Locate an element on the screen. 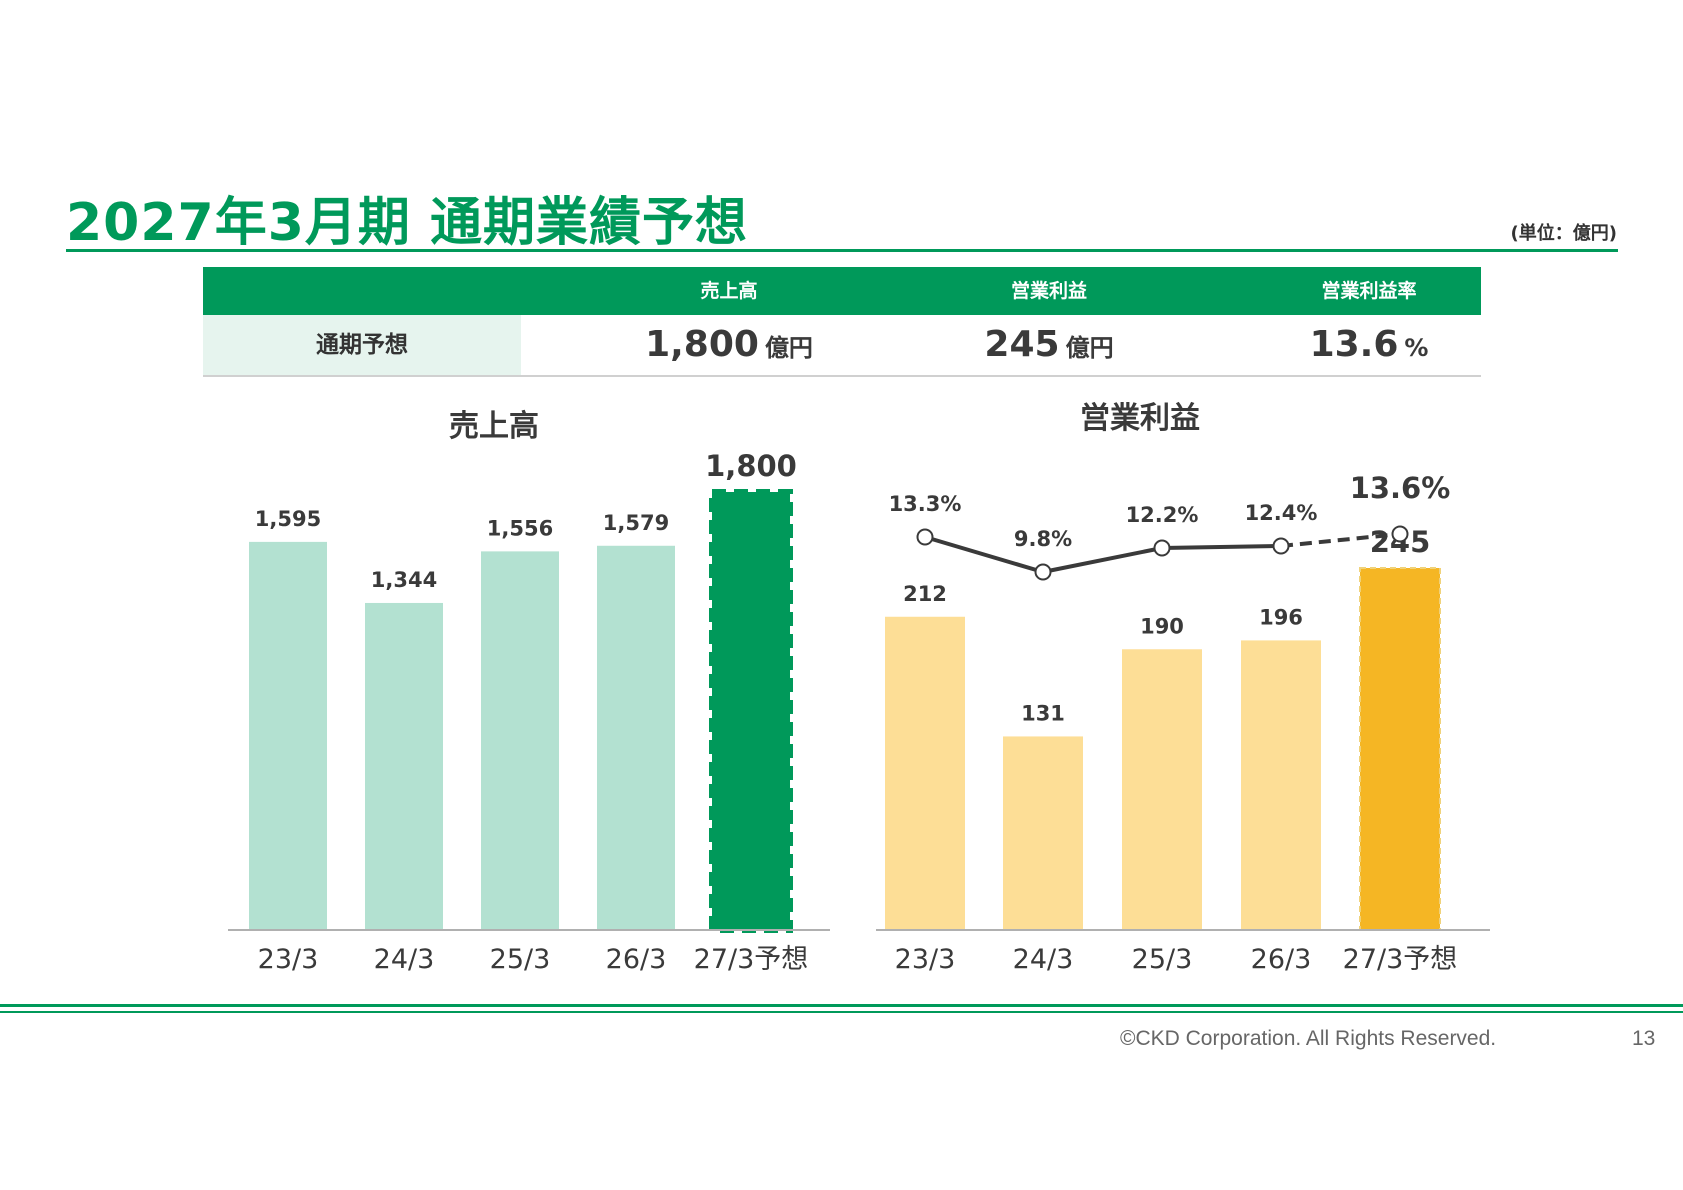 This screenshot has width=1683, height=1190. copyright-text: ©CKD Corporation. All Rights Reserved. is located at coordinates (1308, 1038).